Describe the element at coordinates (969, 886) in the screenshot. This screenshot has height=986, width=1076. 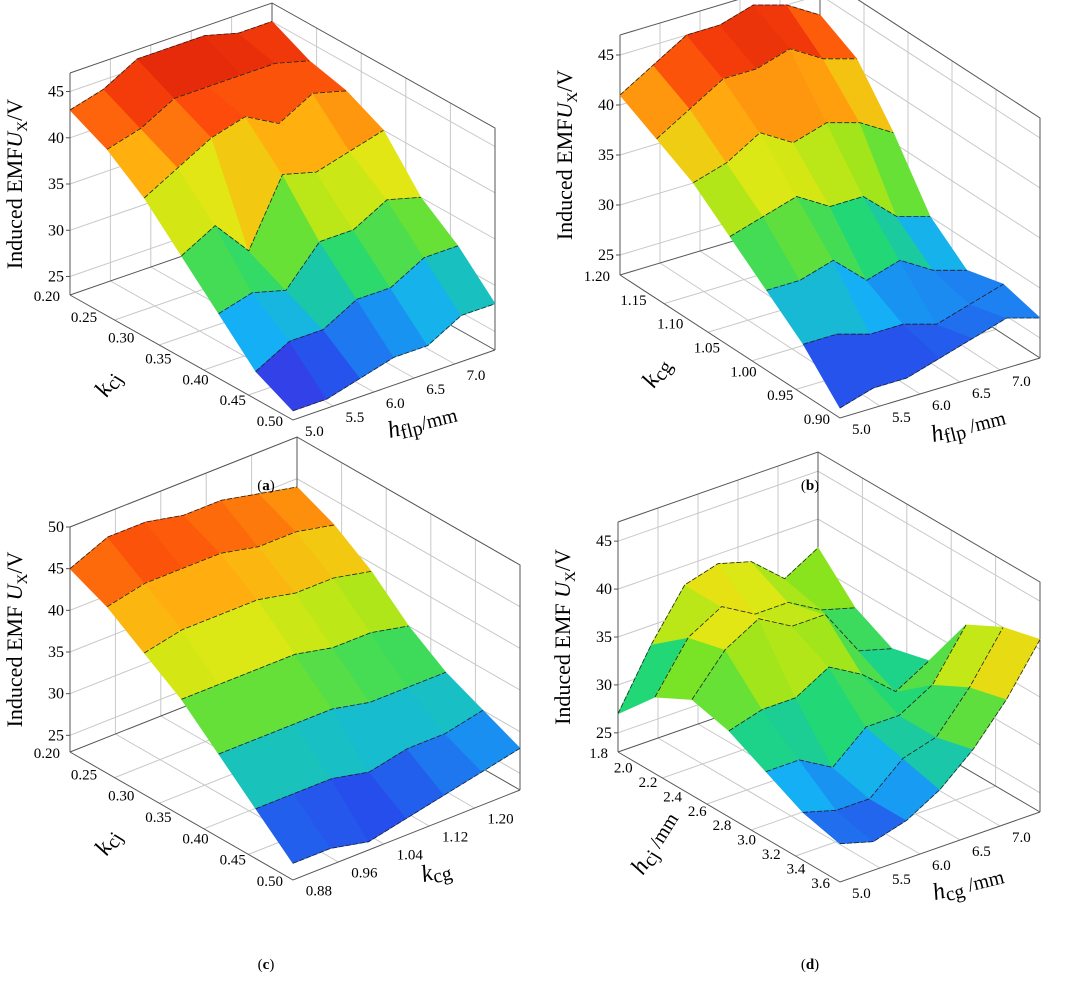
I see `right-axis-label: hcg /mm` at that location.